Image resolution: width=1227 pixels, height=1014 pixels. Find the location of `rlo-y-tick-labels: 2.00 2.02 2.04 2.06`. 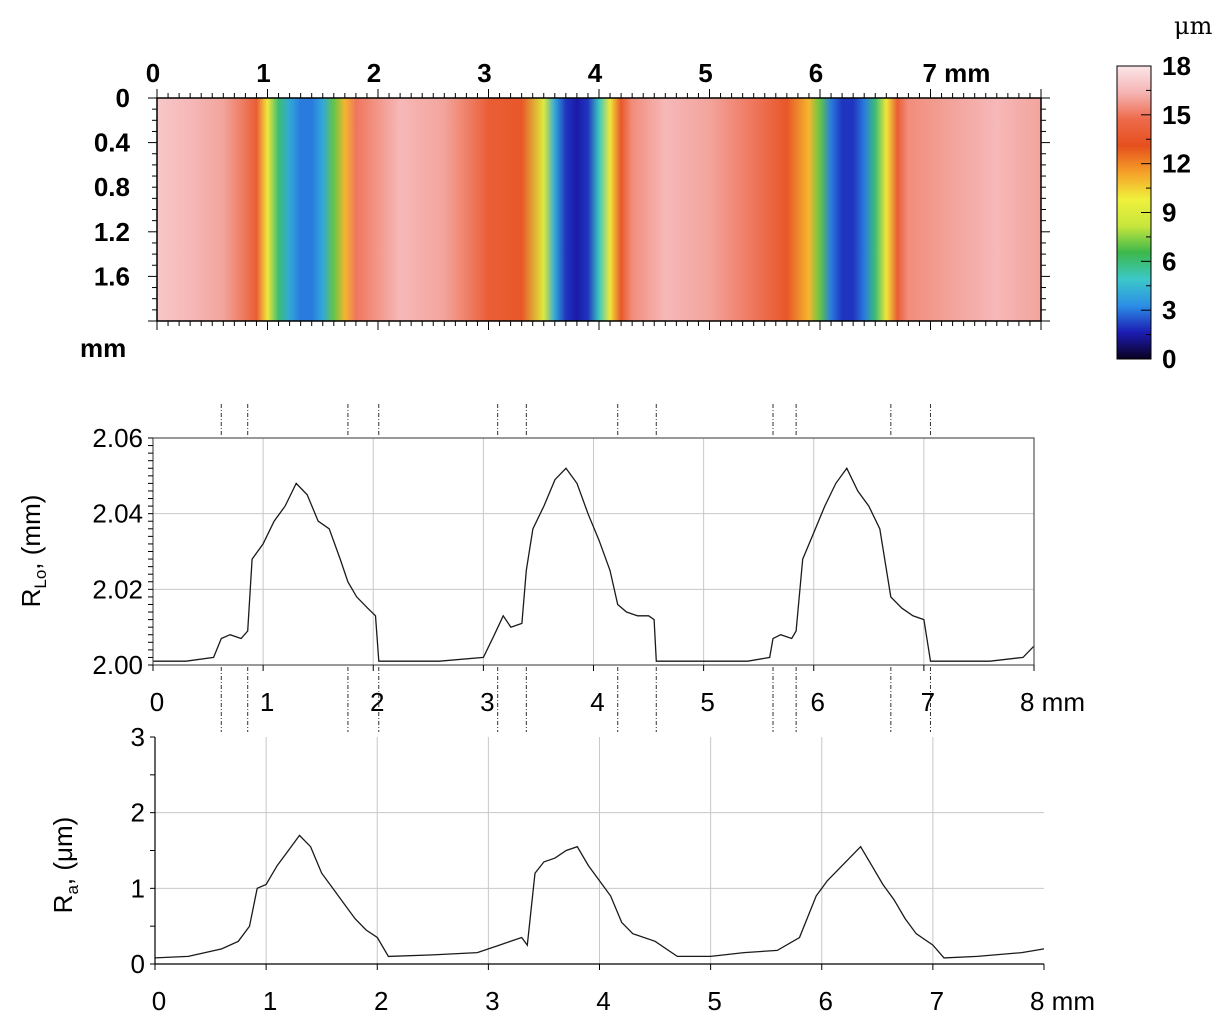

rlo-y-tick-labels: 2.00 2.02 2.04 2.06 is located at coordinates (117, 551).